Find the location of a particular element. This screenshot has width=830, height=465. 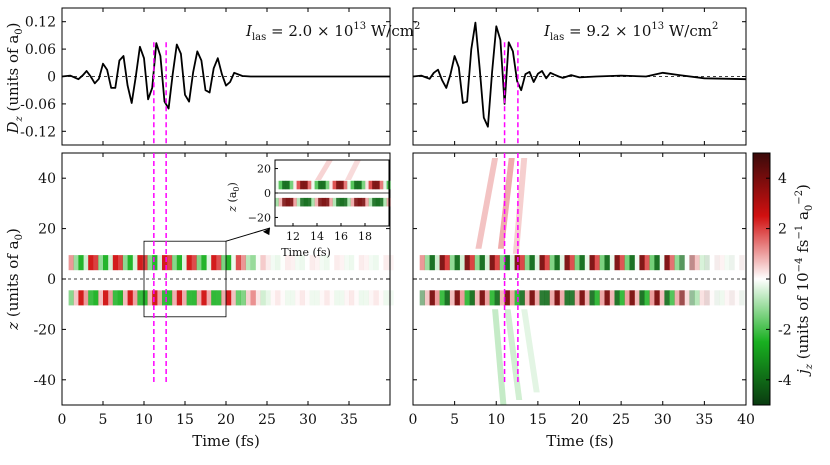

x-tick-label: 35 is located at coordinates (704, 420).